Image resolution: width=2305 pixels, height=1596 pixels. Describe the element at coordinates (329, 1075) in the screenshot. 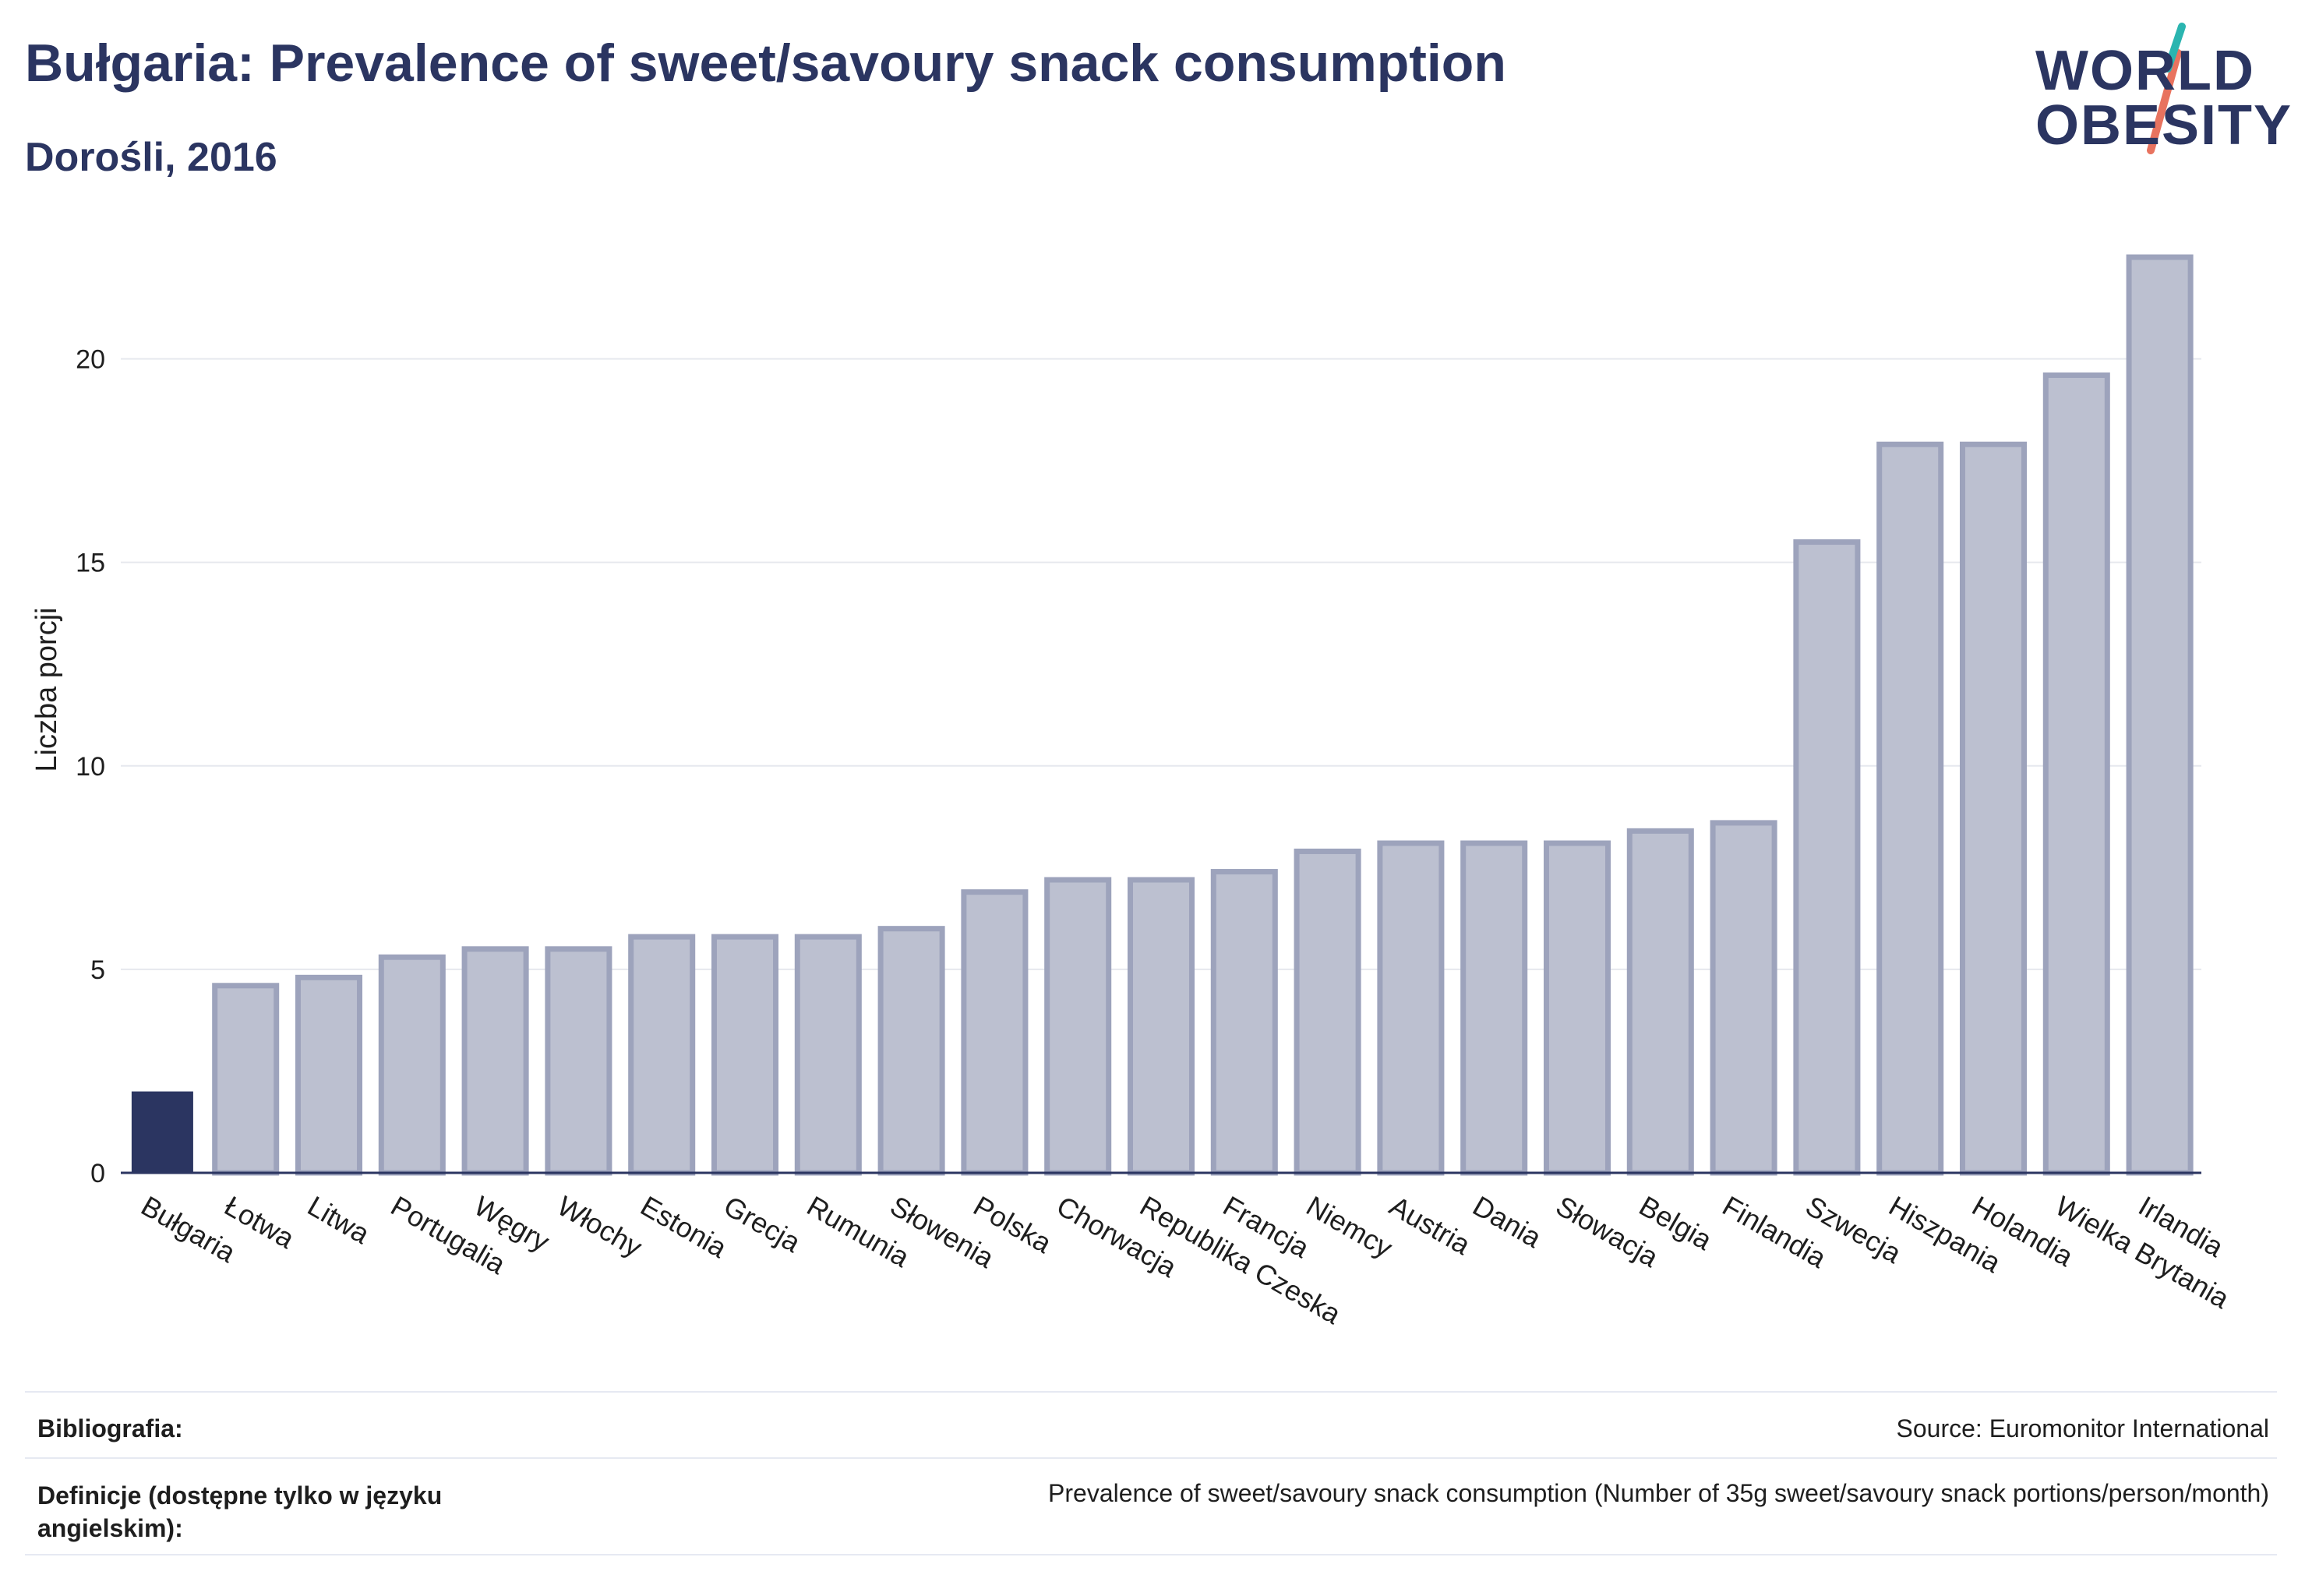

I see `bar-litwa` at that location.